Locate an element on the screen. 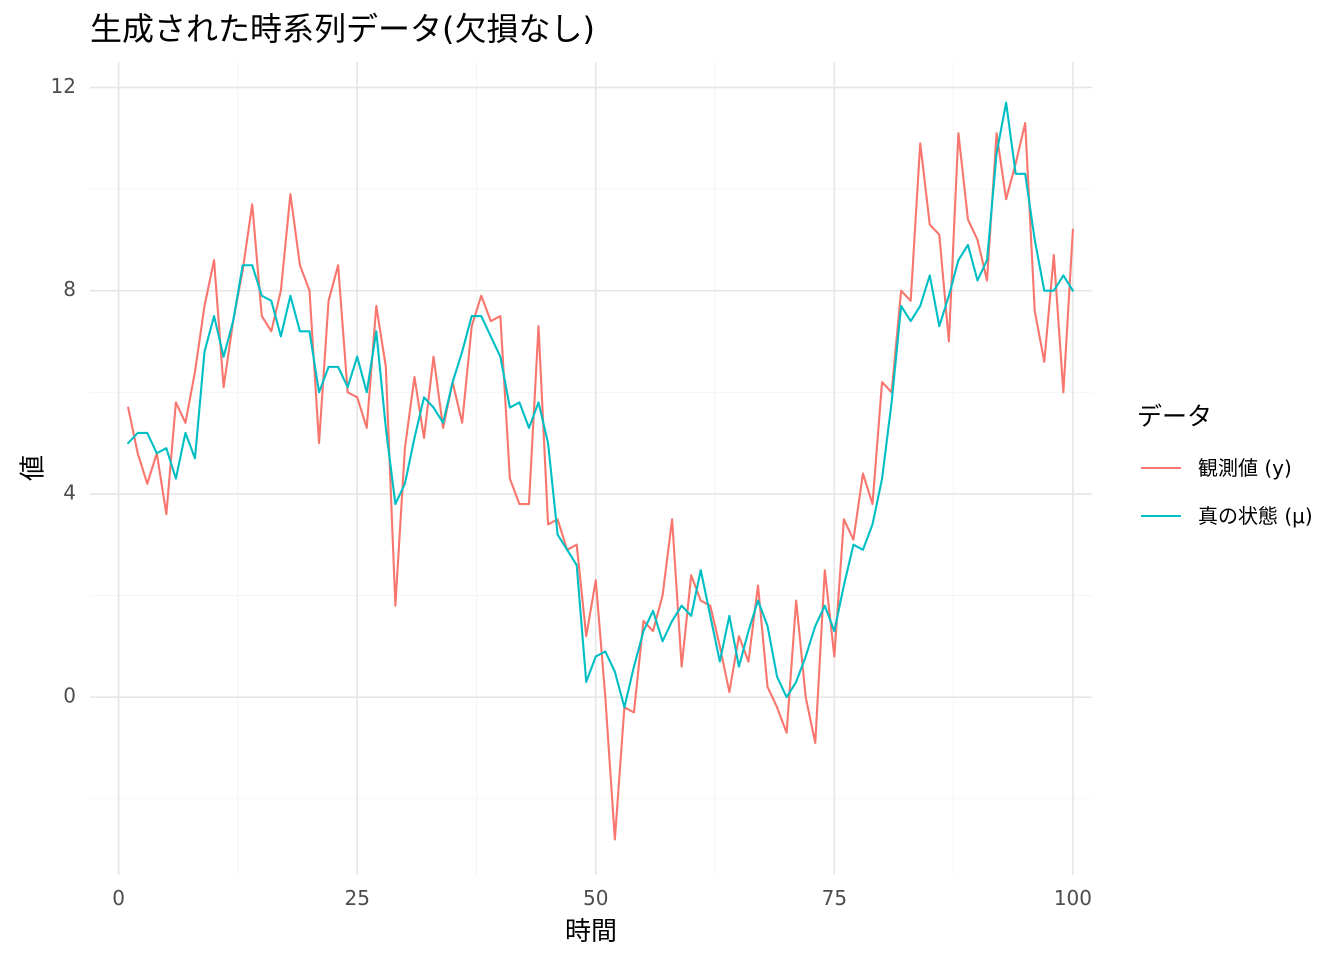 Image resolution: width=1344 pixels, height=960 pixels. x-tick-label: 0 is located at coordinates (118, 898).